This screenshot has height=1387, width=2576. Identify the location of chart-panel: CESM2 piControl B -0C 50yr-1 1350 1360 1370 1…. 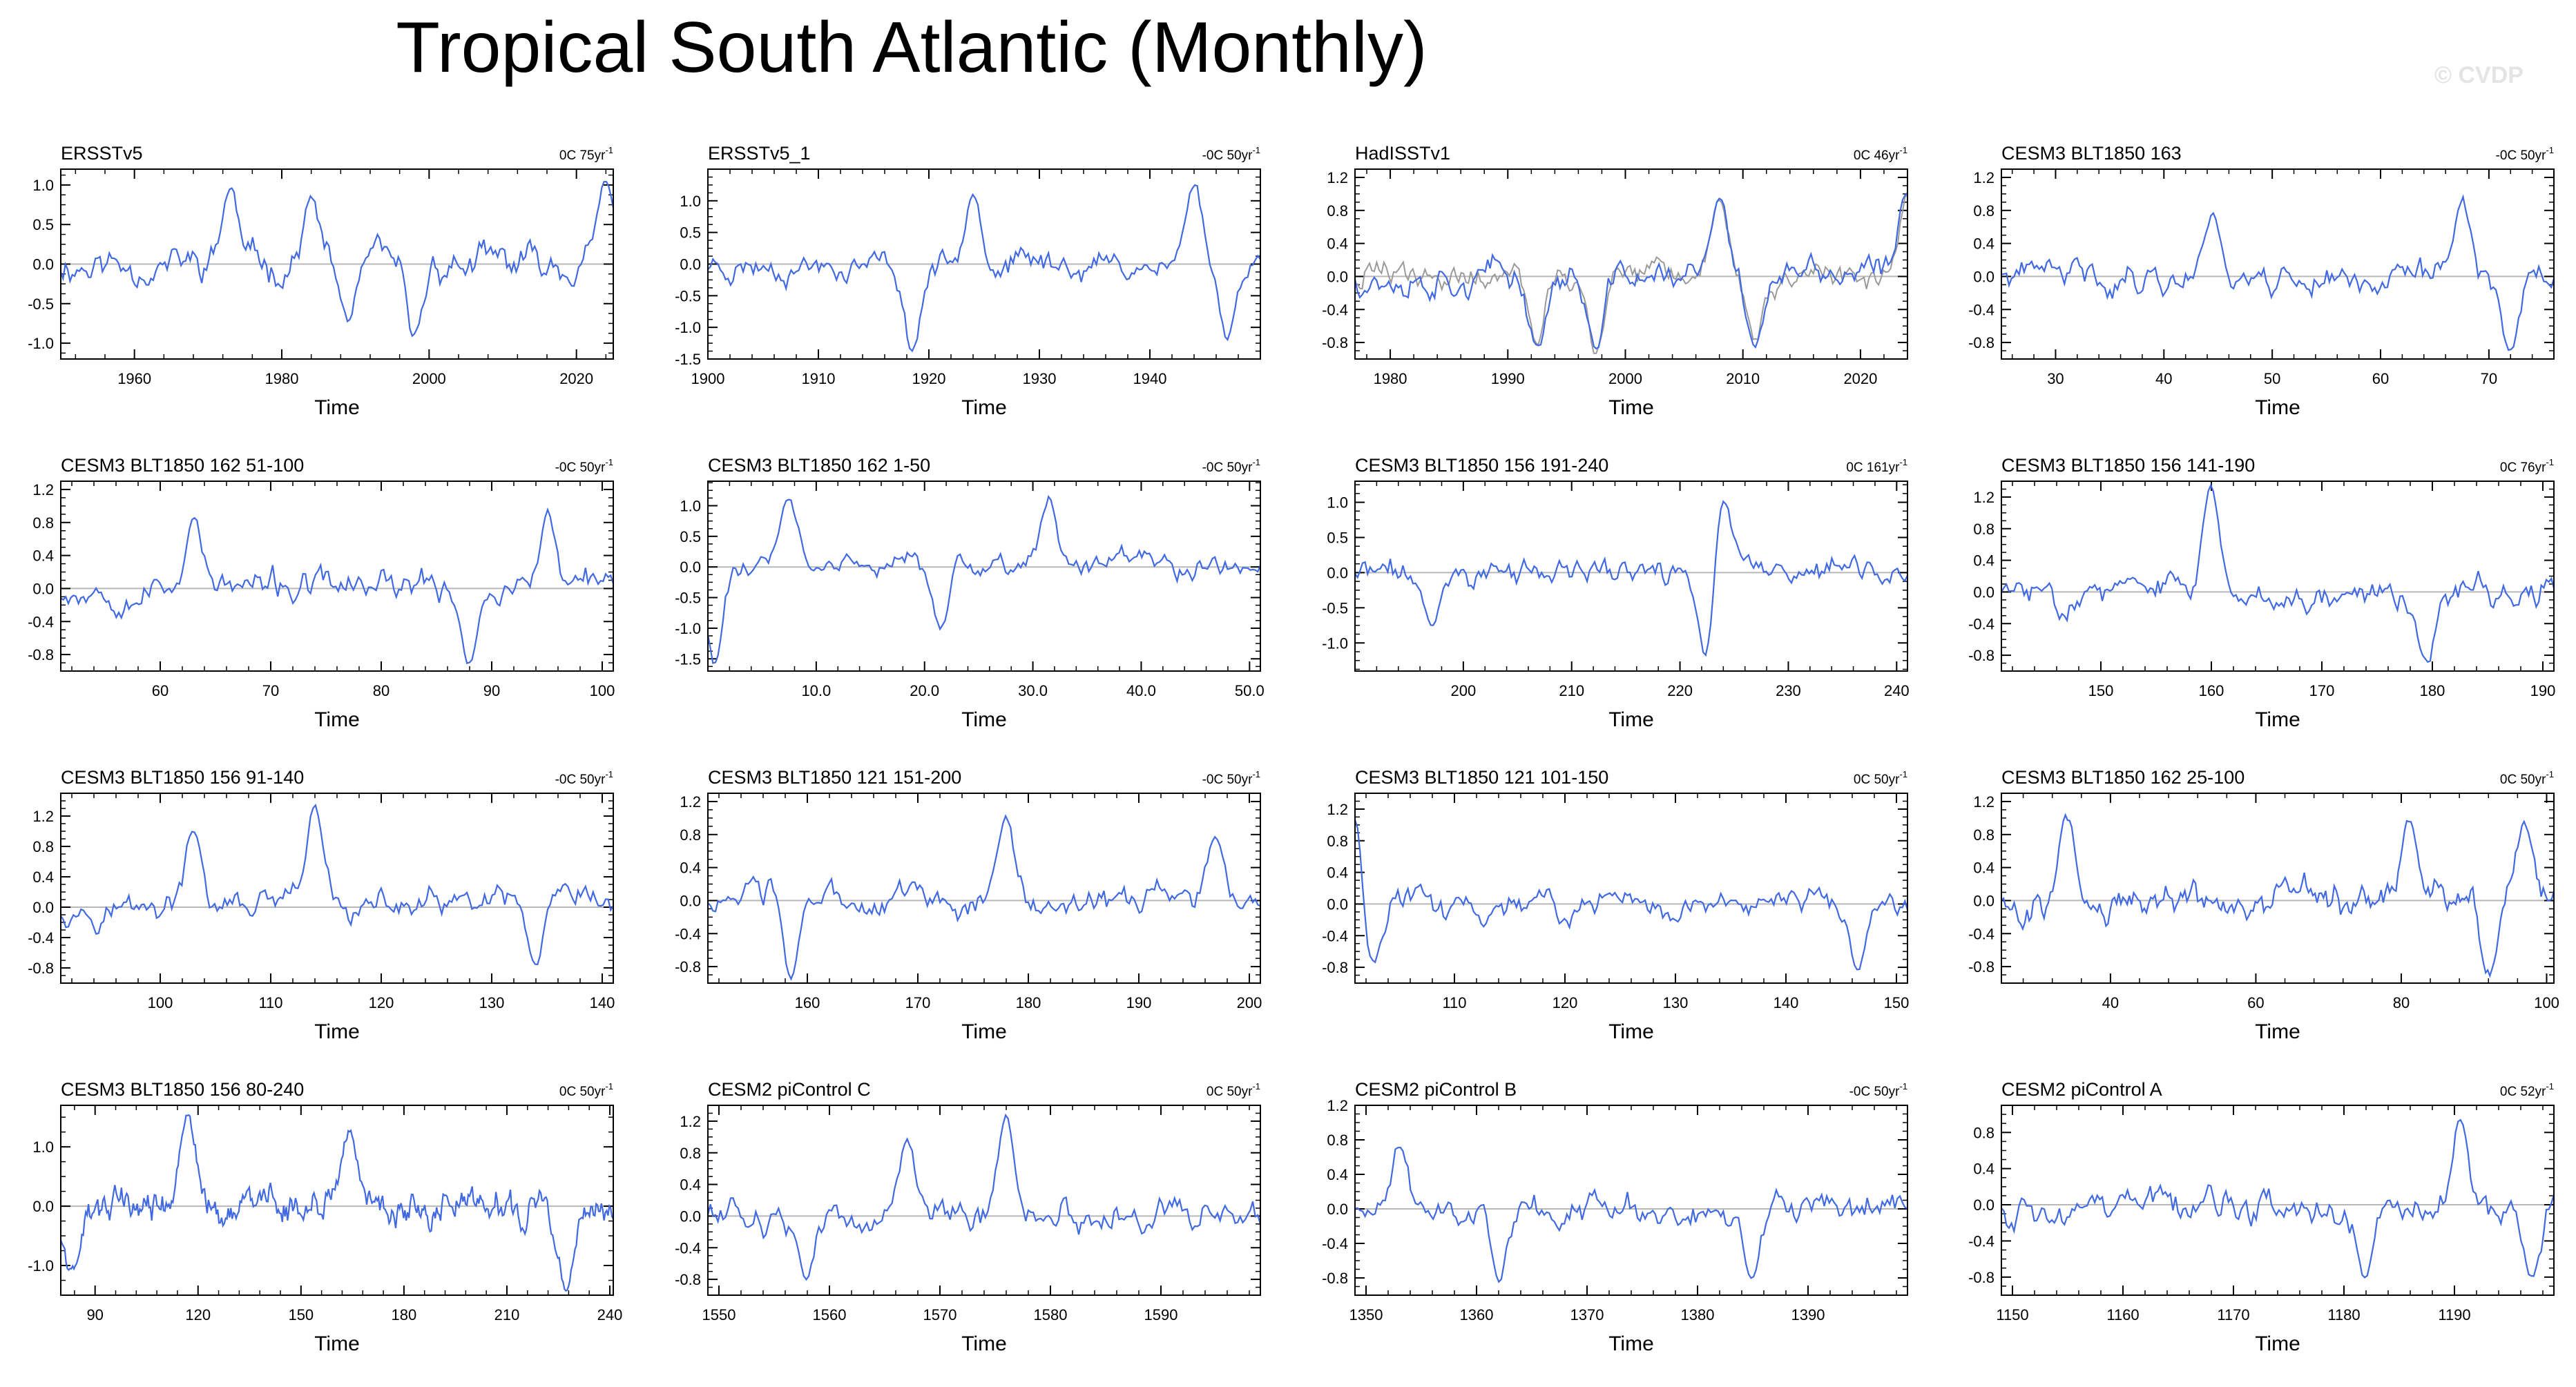
(1615, 1217).